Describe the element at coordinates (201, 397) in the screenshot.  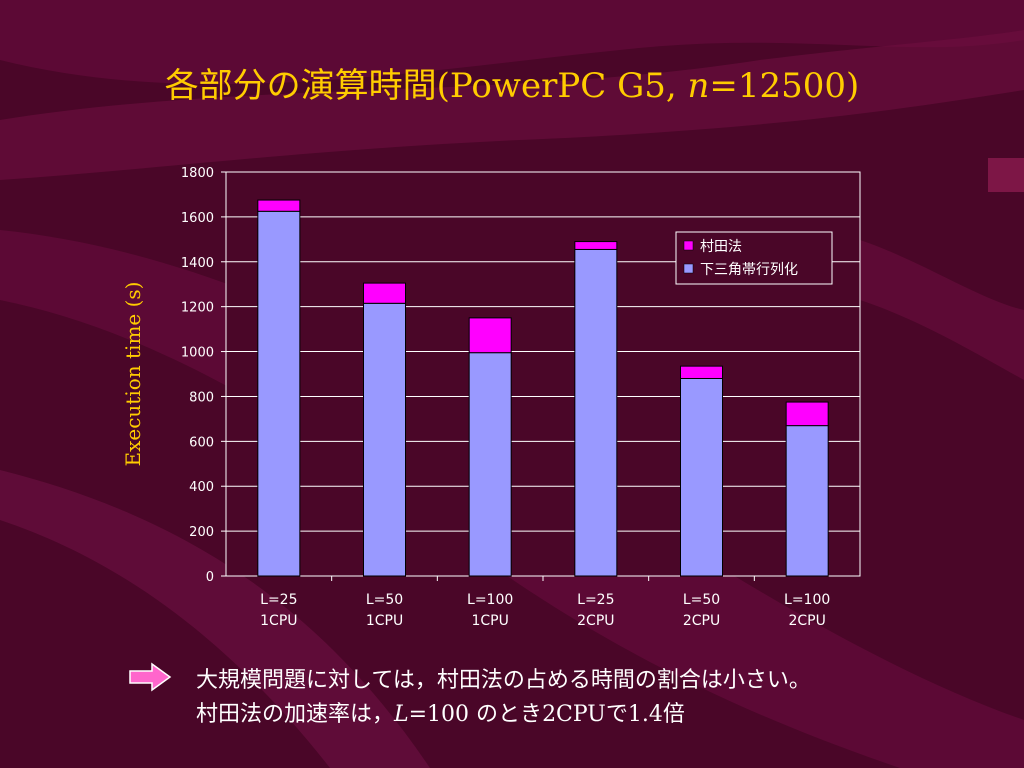
I see `y-tick-label: 800` at that location.